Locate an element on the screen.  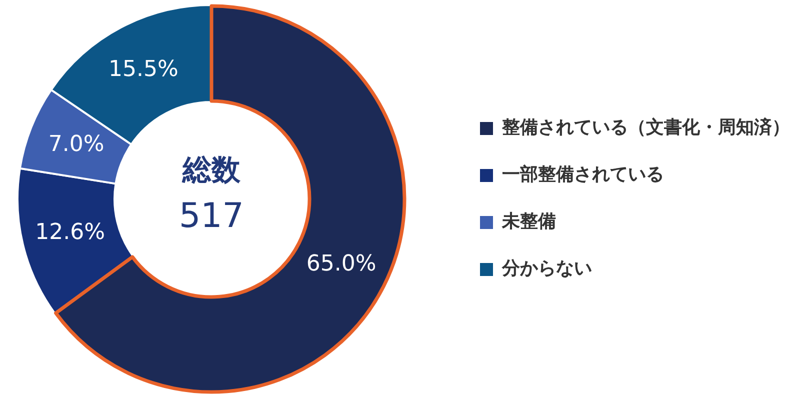
text: 517 is located at coordinates (211, 216).